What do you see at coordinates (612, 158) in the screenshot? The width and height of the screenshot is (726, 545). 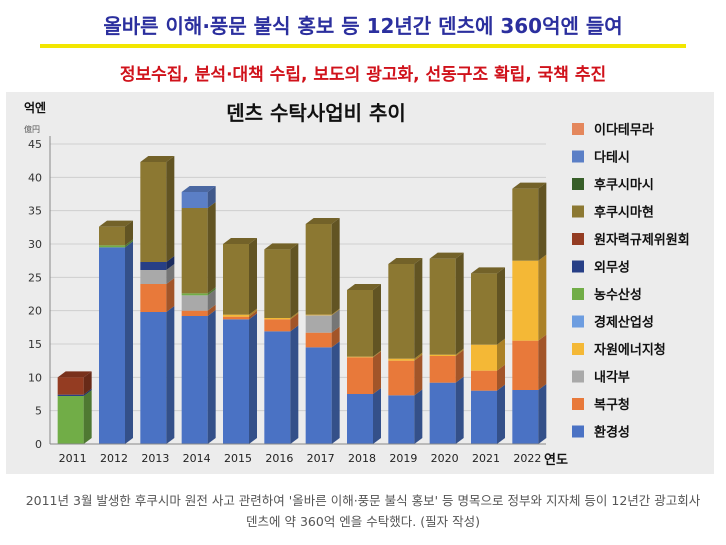 I see `legend-label: 다테시` at bounding box center [612, 158].